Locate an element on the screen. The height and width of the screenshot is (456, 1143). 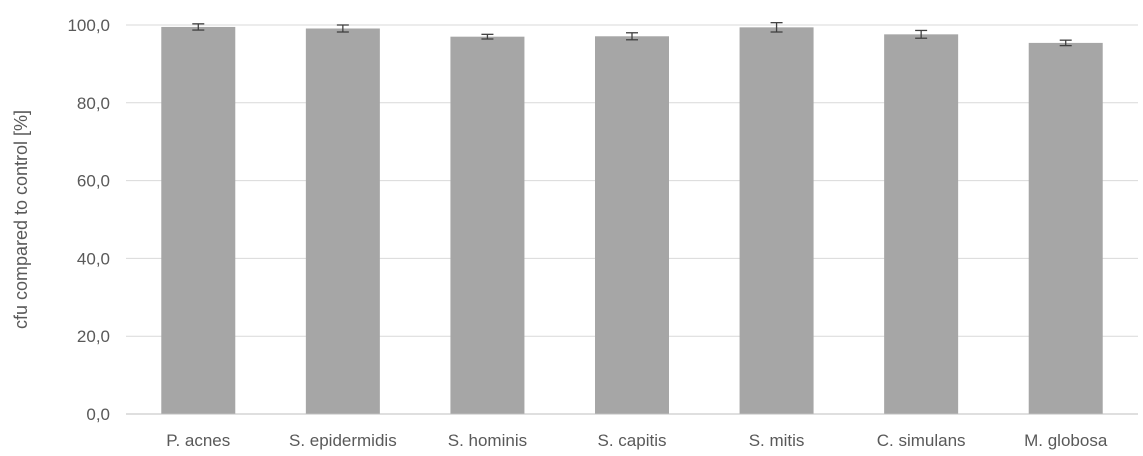
y-axis-ticks: 0,0 20,0 40,0 60,0 80,0 100,0 is located at coordinates (88, 220).